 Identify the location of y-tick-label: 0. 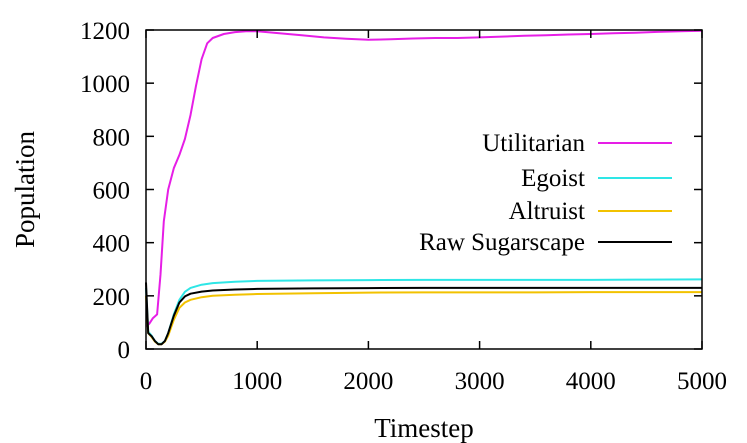
(124, 350).